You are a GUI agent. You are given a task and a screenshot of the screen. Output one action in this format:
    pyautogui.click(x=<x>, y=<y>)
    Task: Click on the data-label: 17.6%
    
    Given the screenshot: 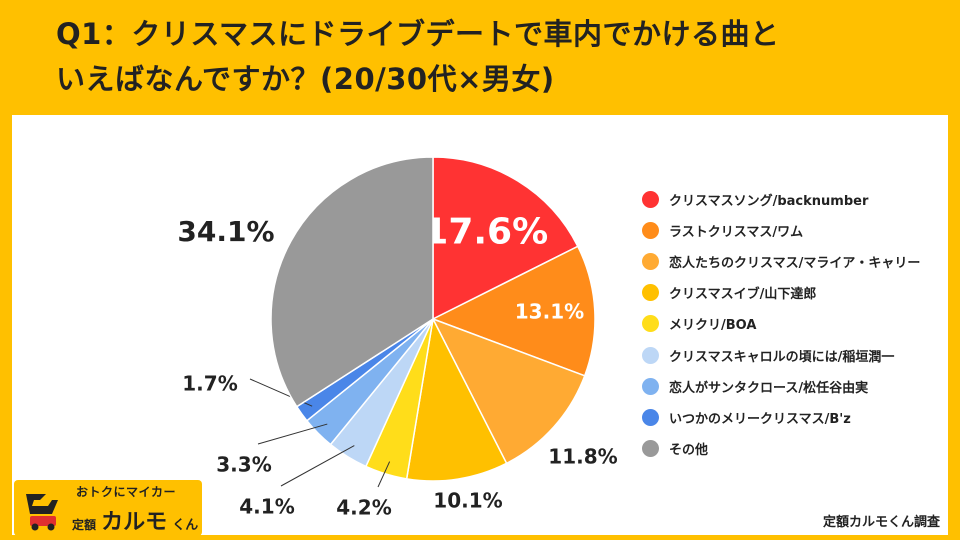 What is the action you would take?
    pyautogui.click(x=485, y=232)
    